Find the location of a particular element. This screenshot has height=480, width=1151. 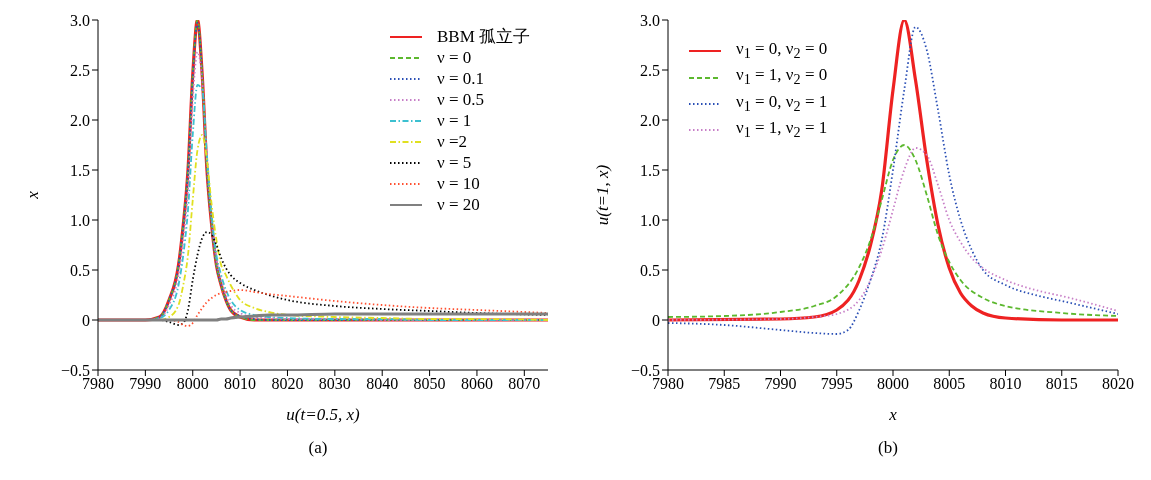

legend-label: ν =2 is located at coordinates (451, 141).